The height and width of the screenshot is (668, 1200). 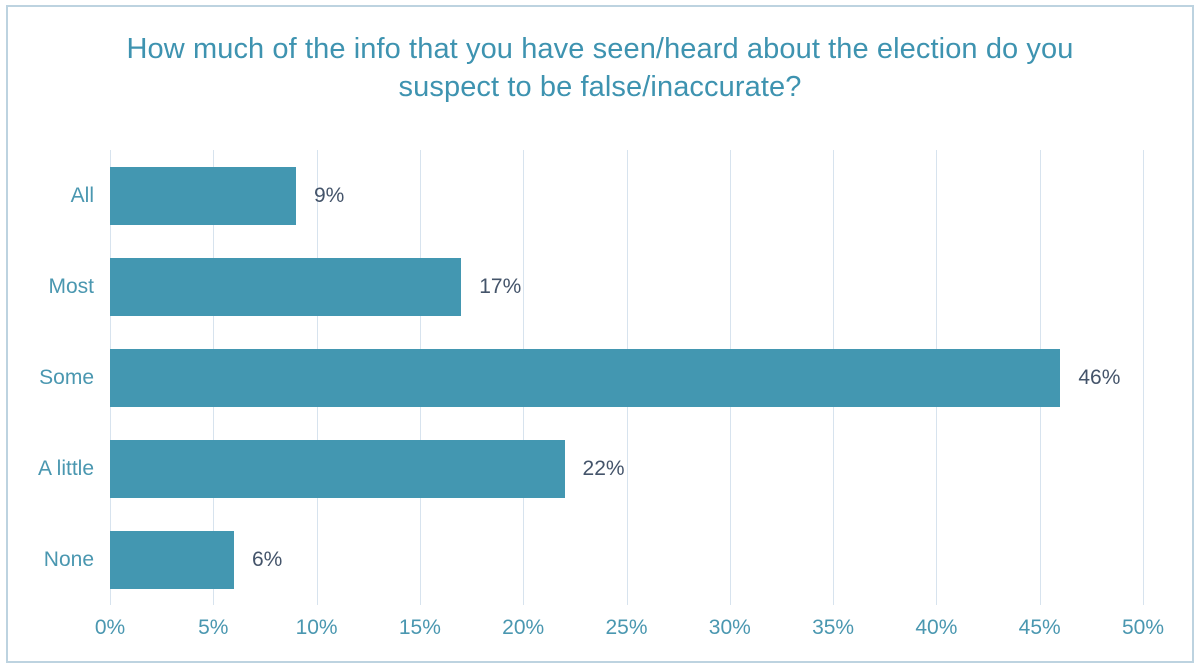 What do you see at coordinates (593, 559) in the screenshot?
I see `bar-row: None 6%` at bounding box center [593, 559].